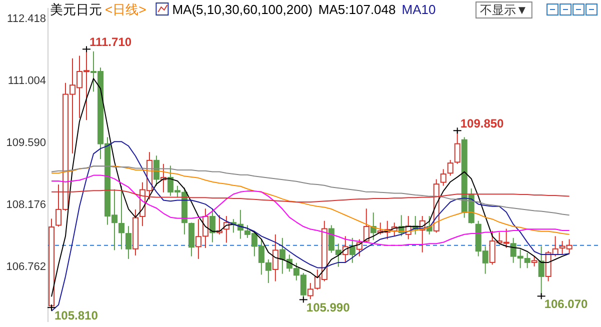 Image resolution: width=601 pixels, height=327 pixels. I want to click on y-tick-label: 111.004, so click(27, 81).